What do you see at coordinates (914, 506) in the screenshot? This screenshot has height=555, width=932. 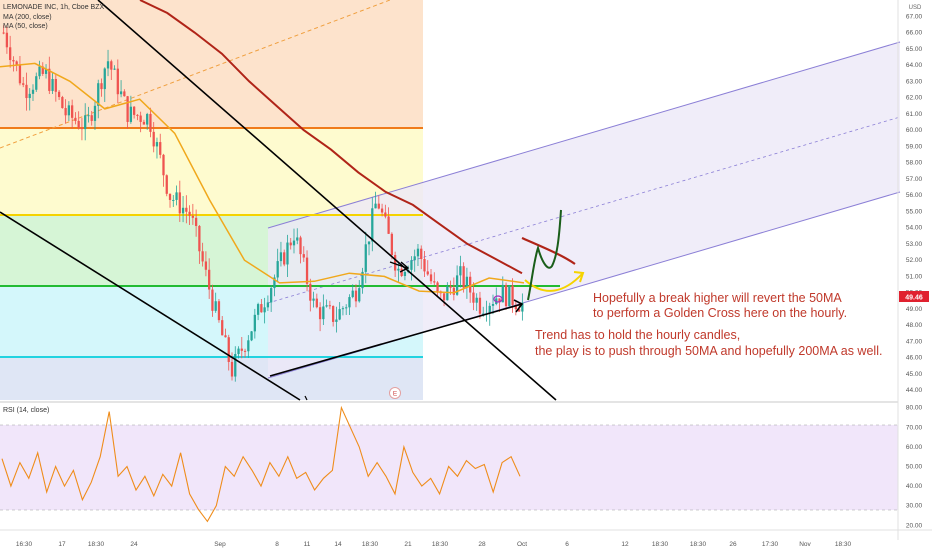 I see `rsi-tick-label: 30.00` at bounding box center [914, 506].